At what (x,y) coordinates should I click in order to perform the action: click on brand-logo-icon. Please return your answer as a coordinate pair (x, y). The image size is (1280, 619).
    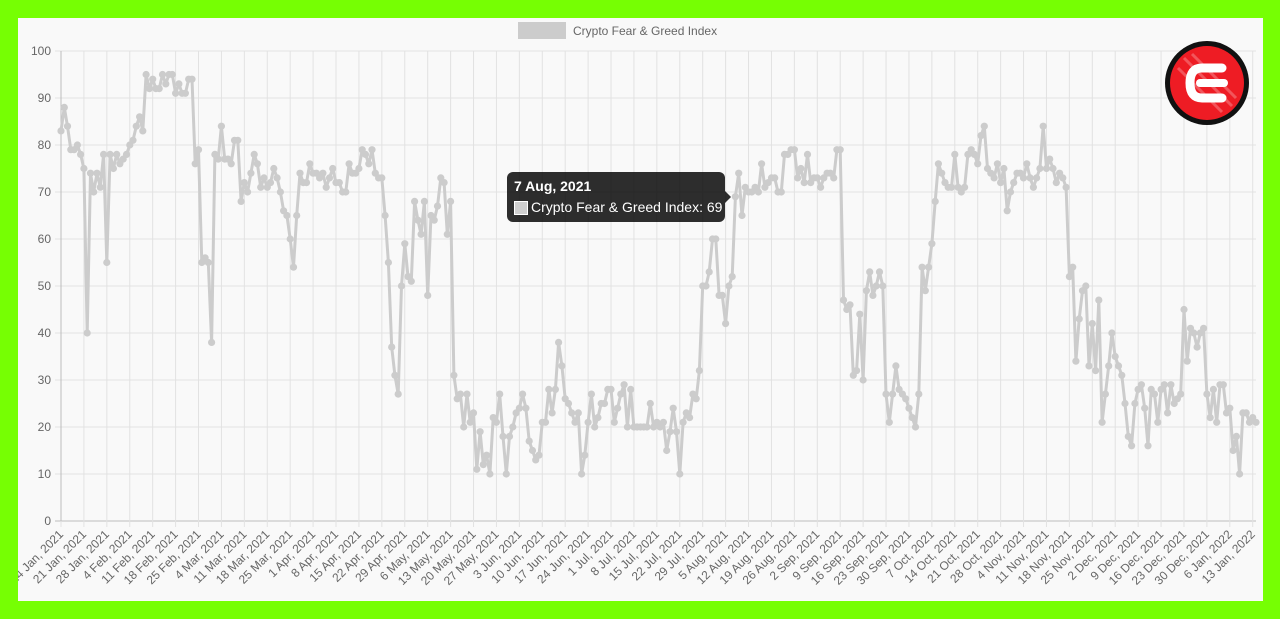
    Looking at the image, I should click on (1207, 83).